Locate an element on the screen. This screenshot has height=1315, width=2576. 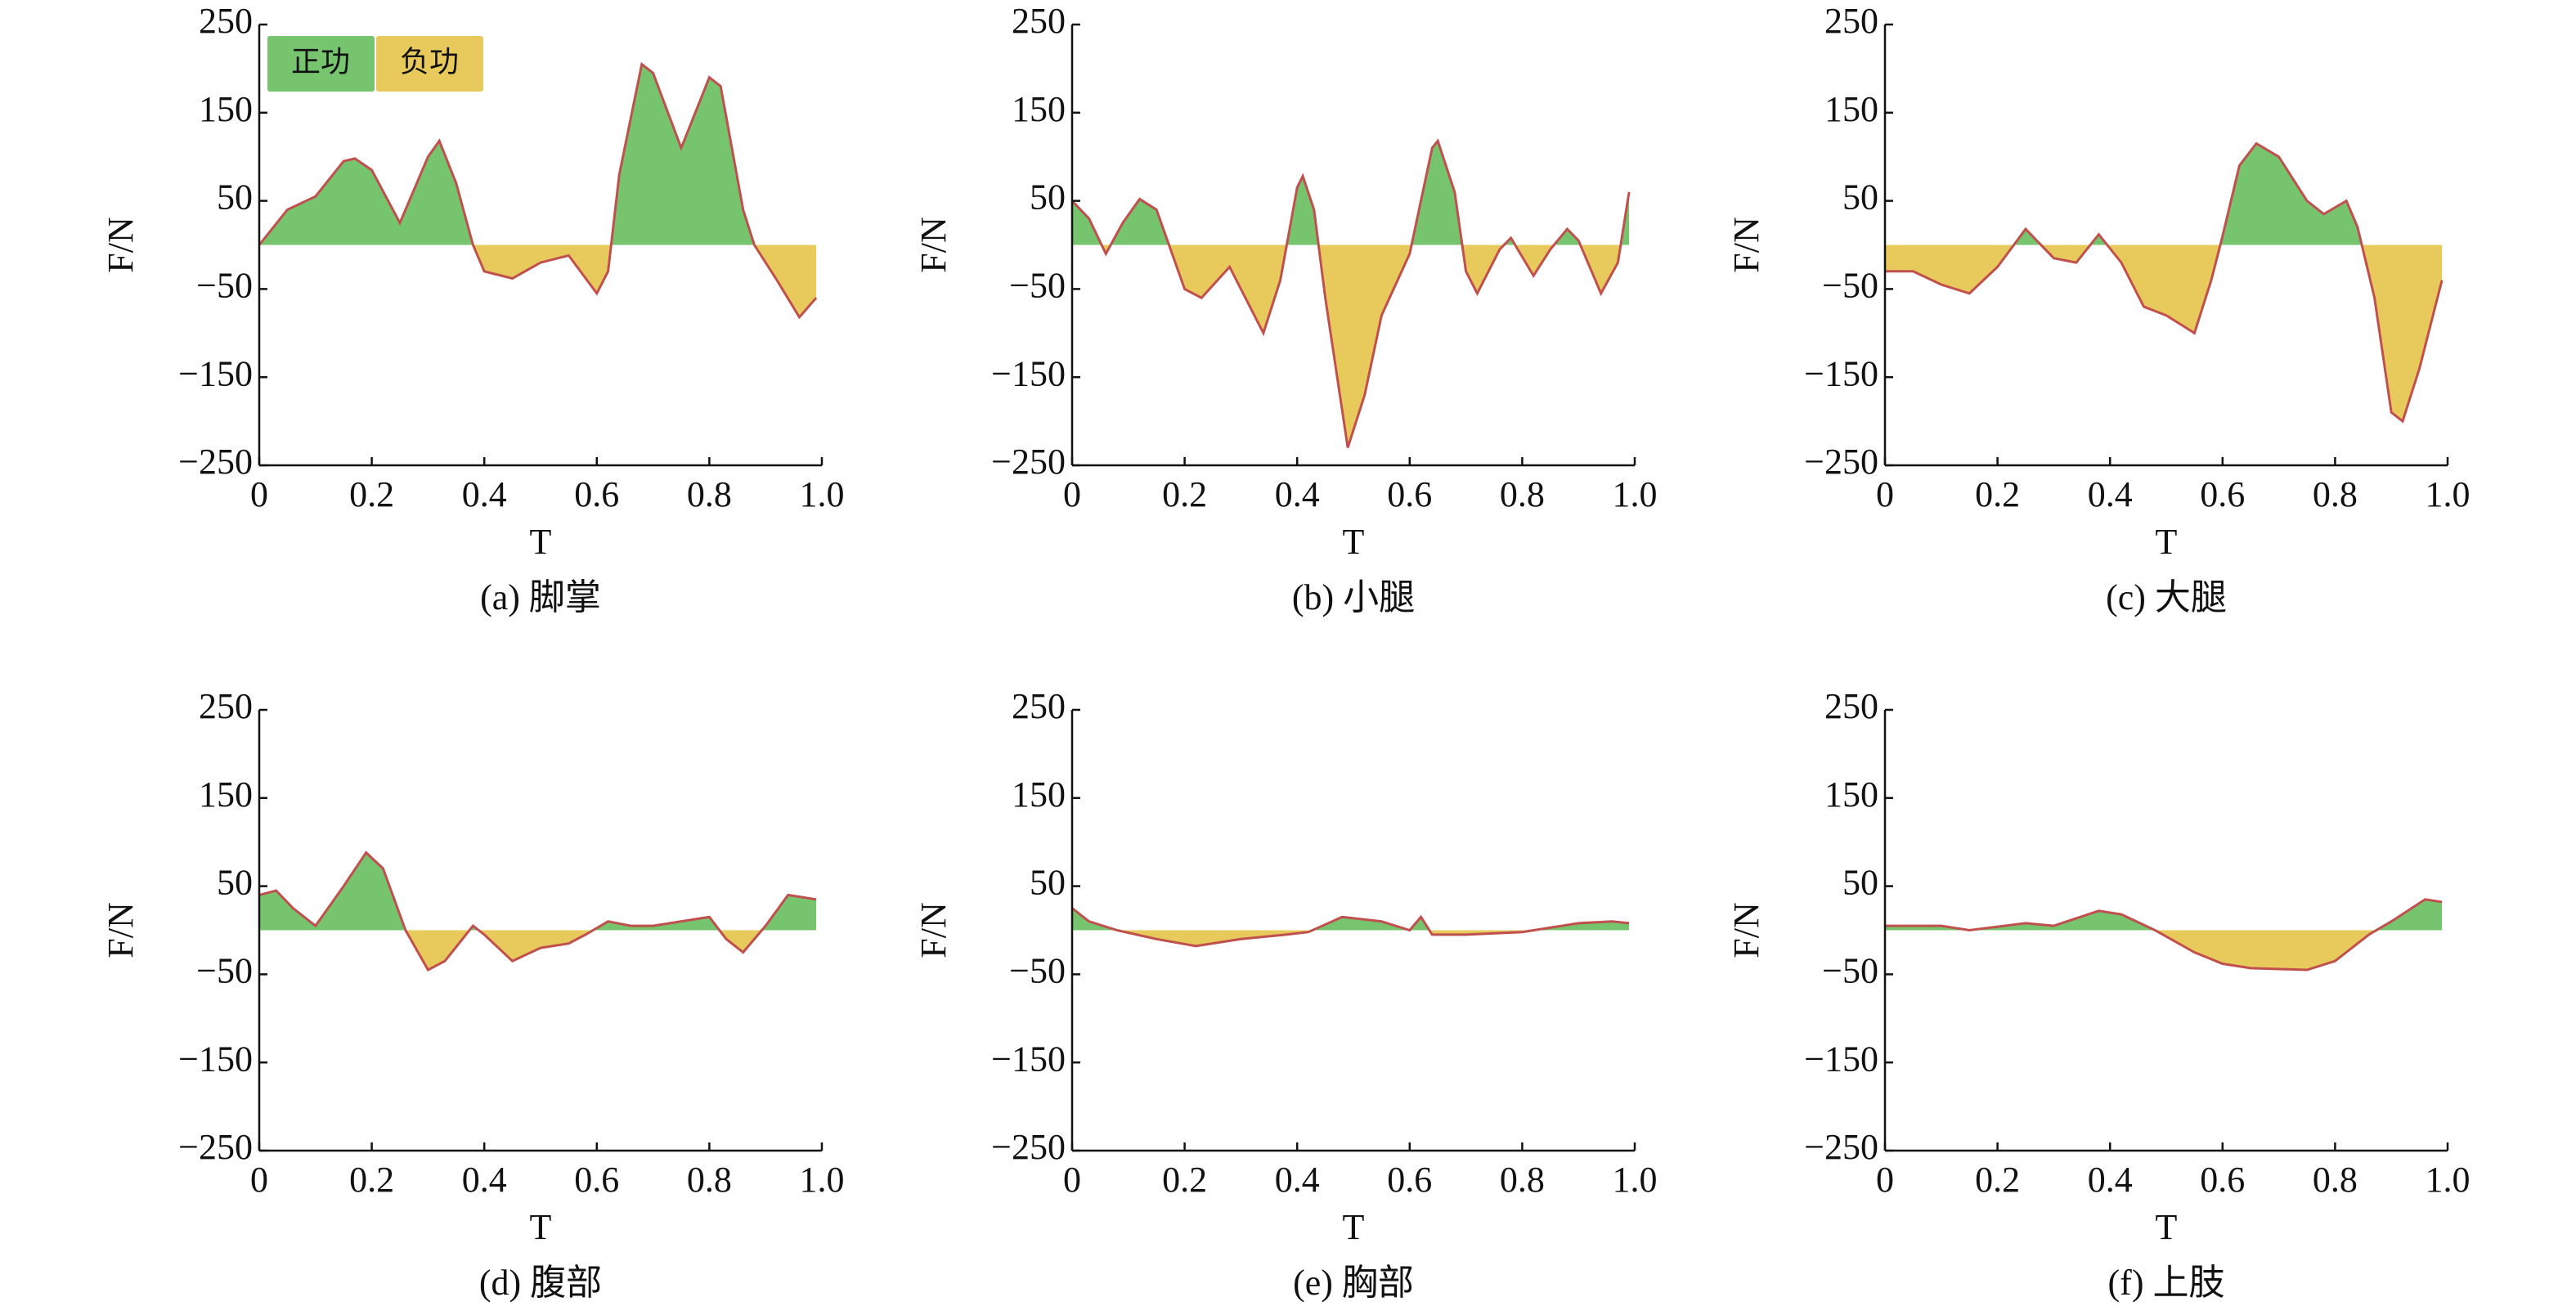
panel-caption: (a) 脚掌 is located at coordinates (540, 597).